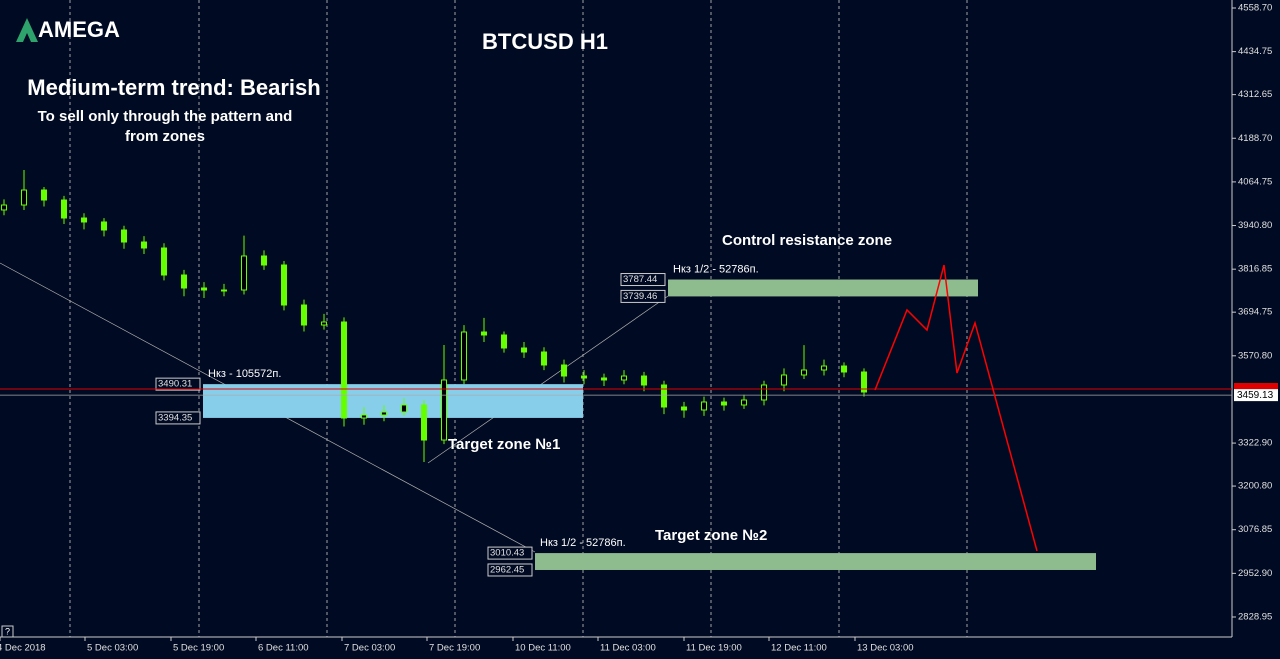 The height and width of the screenshot is (659, 1280). I want to click on y-tick-label: 3570.80, so click(1255, 355).